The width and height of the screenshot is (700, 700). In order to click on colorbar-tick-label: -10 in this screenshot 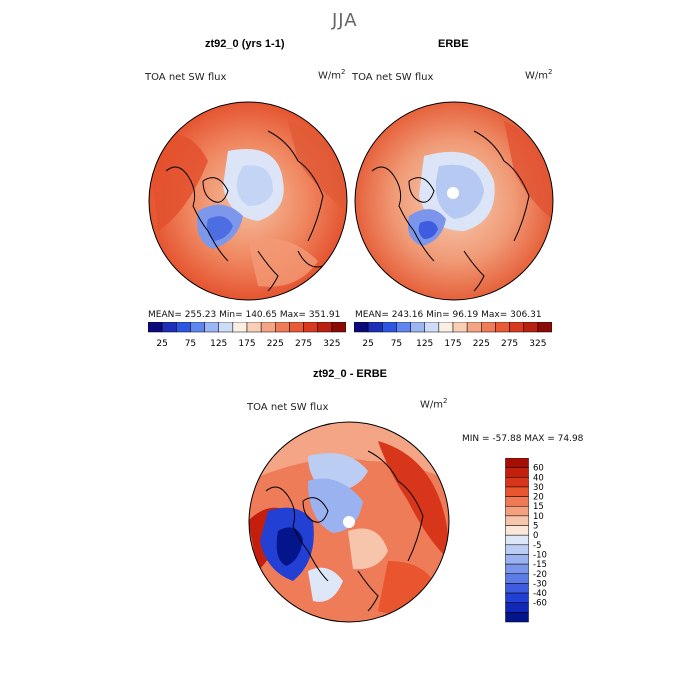, I will do `click(540, 555)`.